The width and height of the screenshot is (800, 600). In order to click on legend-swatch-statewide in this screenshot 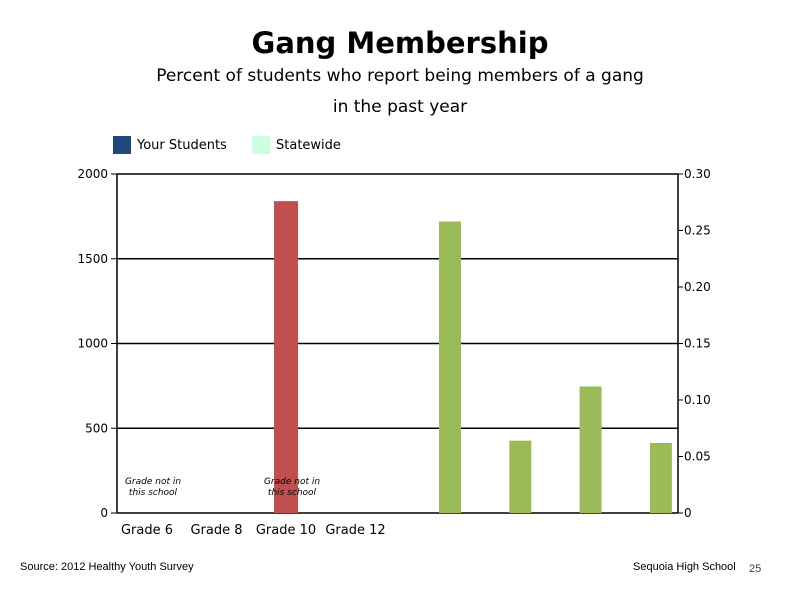, I will do `click(261, 145)`.